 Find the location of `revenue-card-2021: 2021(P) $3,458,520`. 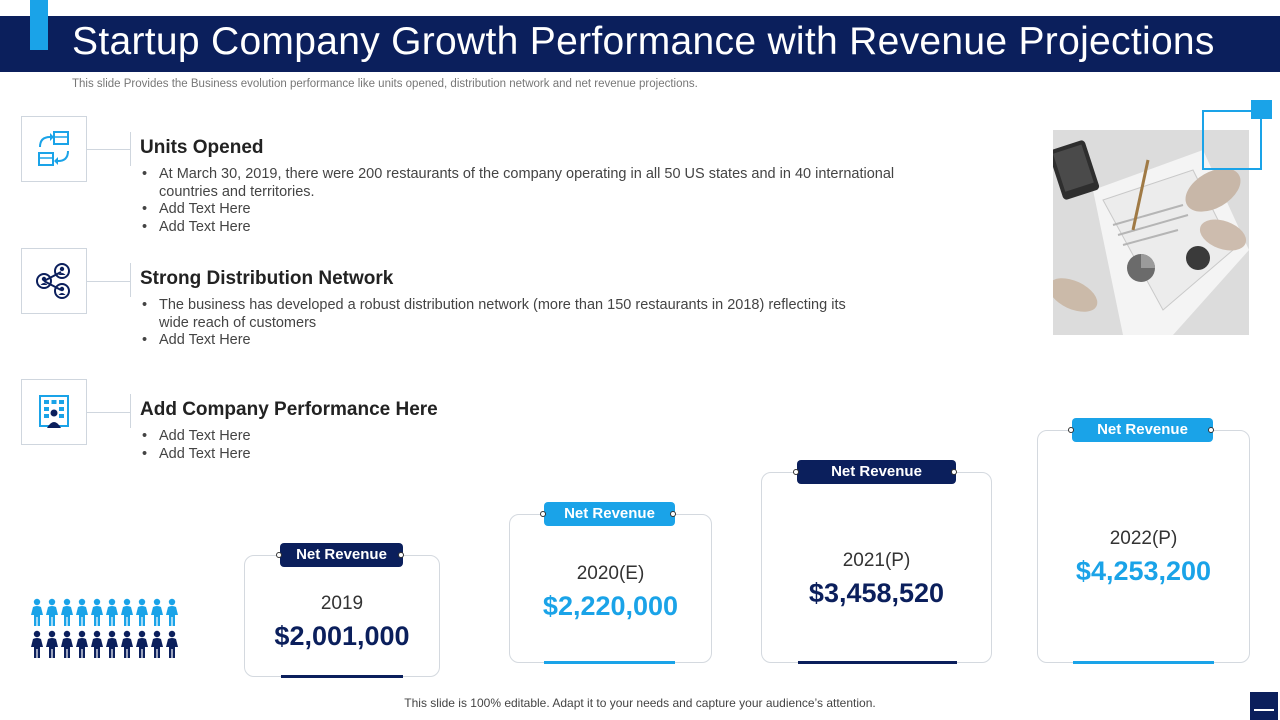

revenue-card-2021: 2021(P) $3,458,520 is located at coordinates (876, 568).